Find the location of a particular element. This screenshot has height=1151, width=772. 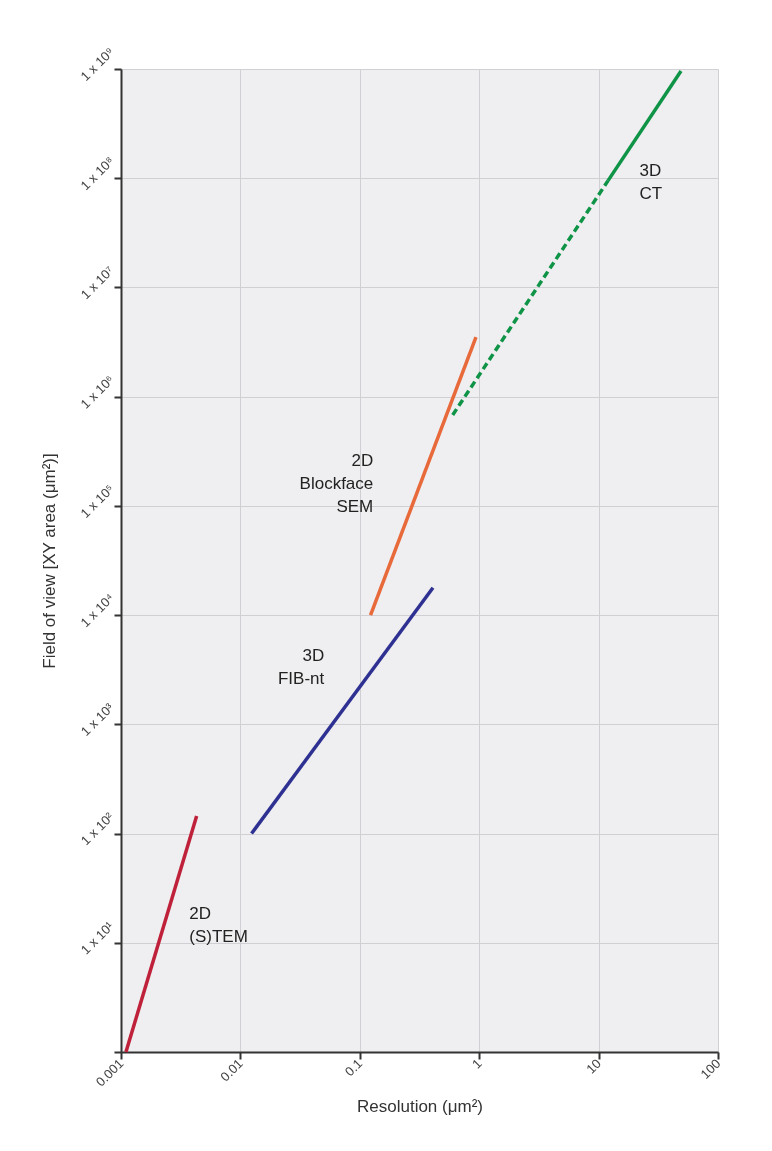

y-tick-label: 1 x 10⁷ is located at coordinates (97, 282).